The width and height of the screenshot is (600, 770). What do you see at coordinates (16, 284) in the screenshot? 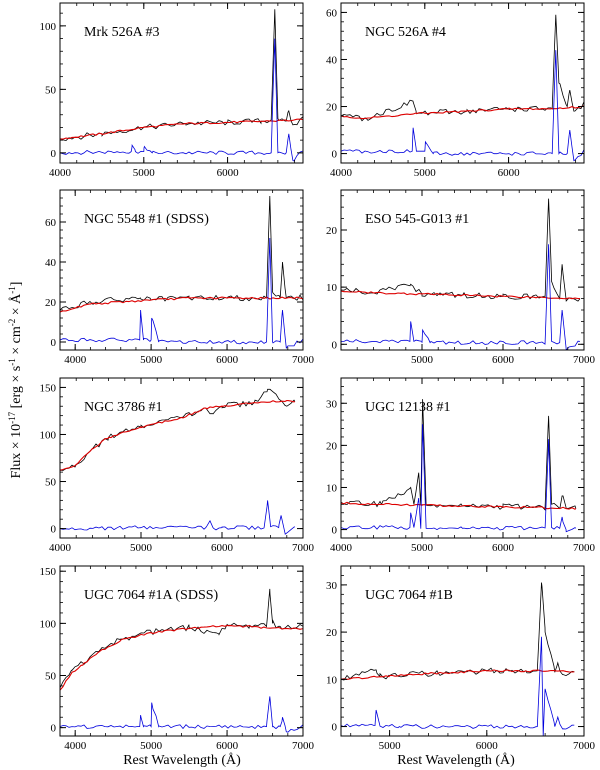
I see `y-axis-units-close: ]` at bounding box center [16, 284].